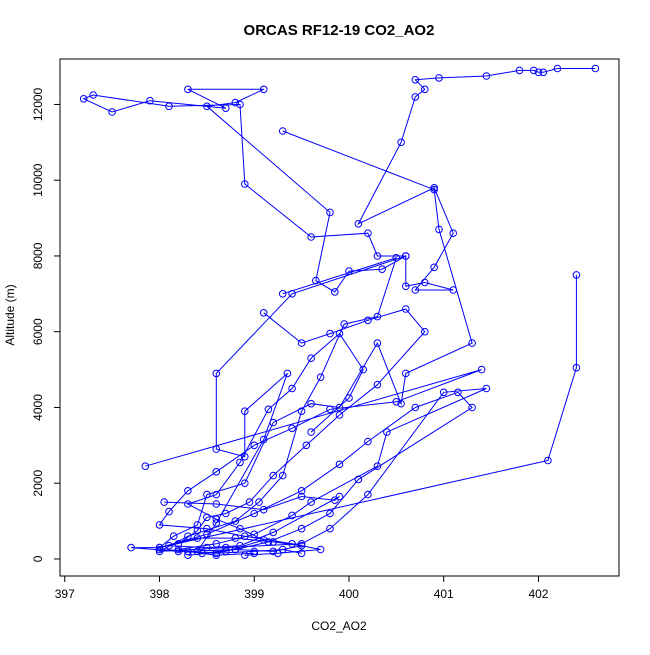 The width and height of the screenshot is (650, 655). I want to click on x-tick-label: 398, so click(159, 594).